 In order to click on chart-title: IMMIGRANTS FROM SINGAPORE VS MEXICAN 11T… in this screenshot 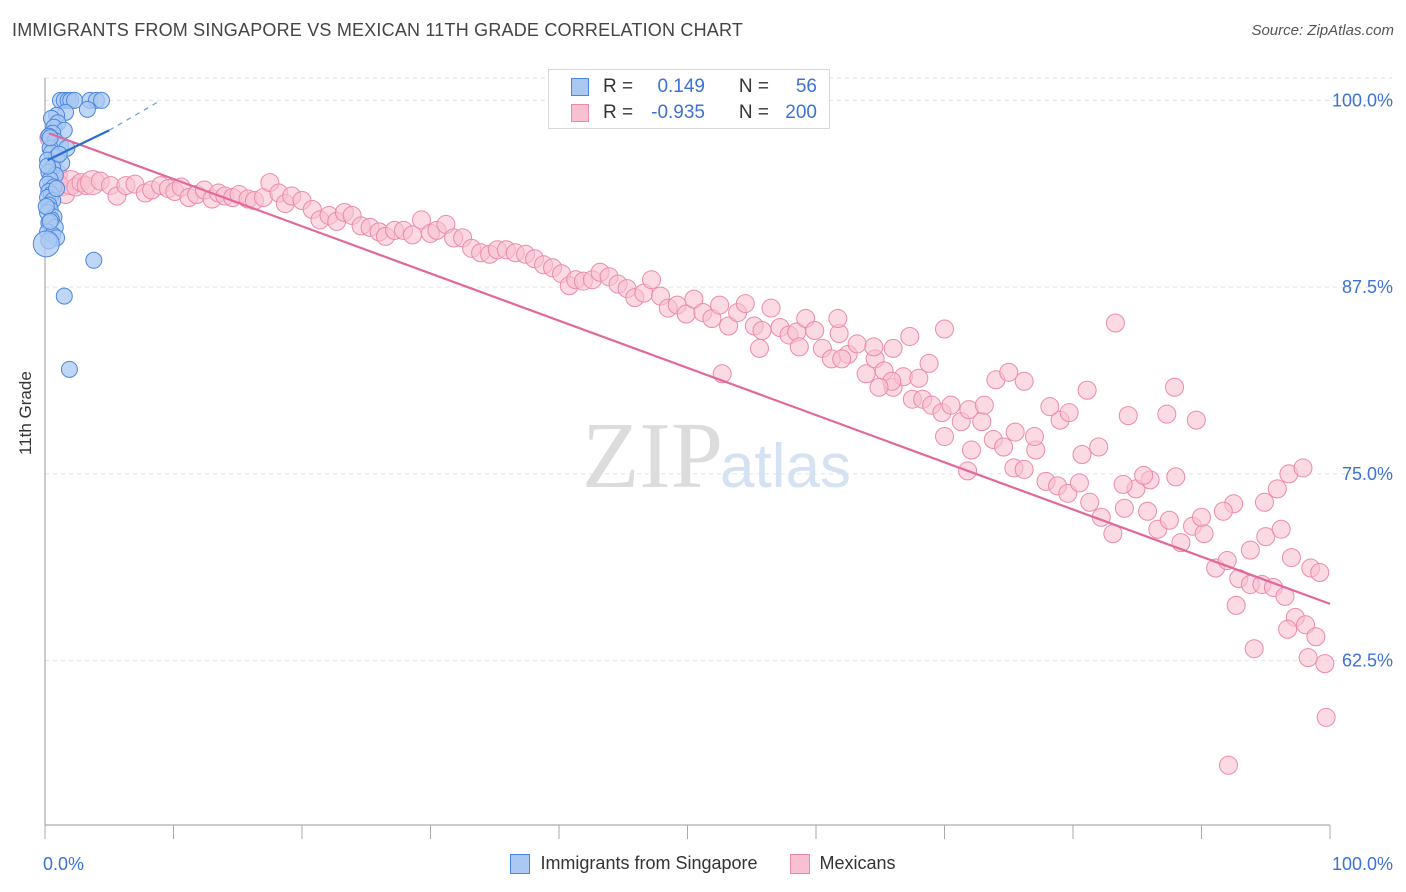, I will do `click(378, 30)`.